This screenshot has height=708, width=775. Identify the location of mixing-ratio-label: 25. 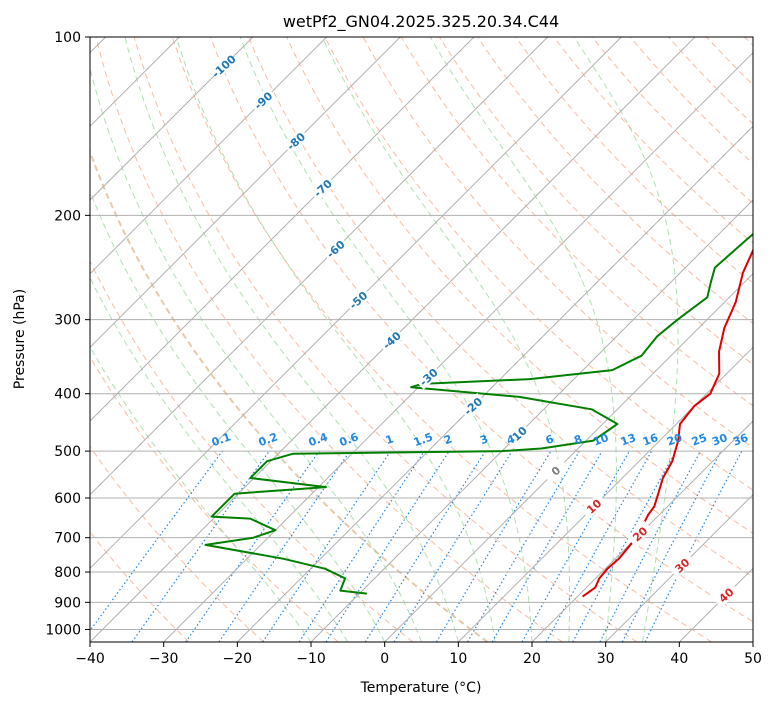
(699, 439).